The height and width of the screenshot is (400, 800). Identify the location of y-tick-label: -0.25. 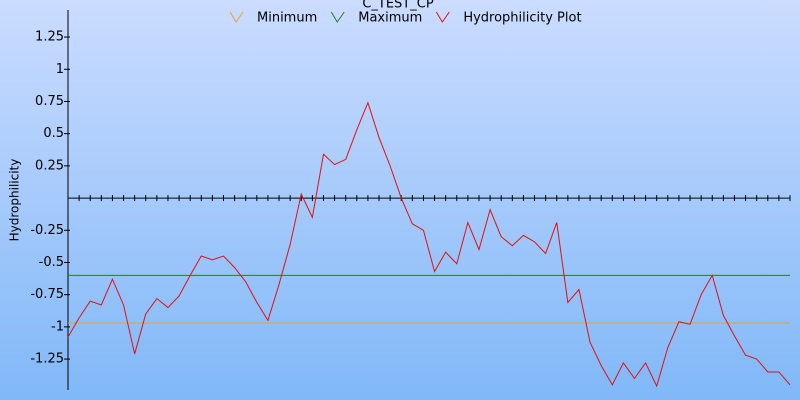
(47, 230).